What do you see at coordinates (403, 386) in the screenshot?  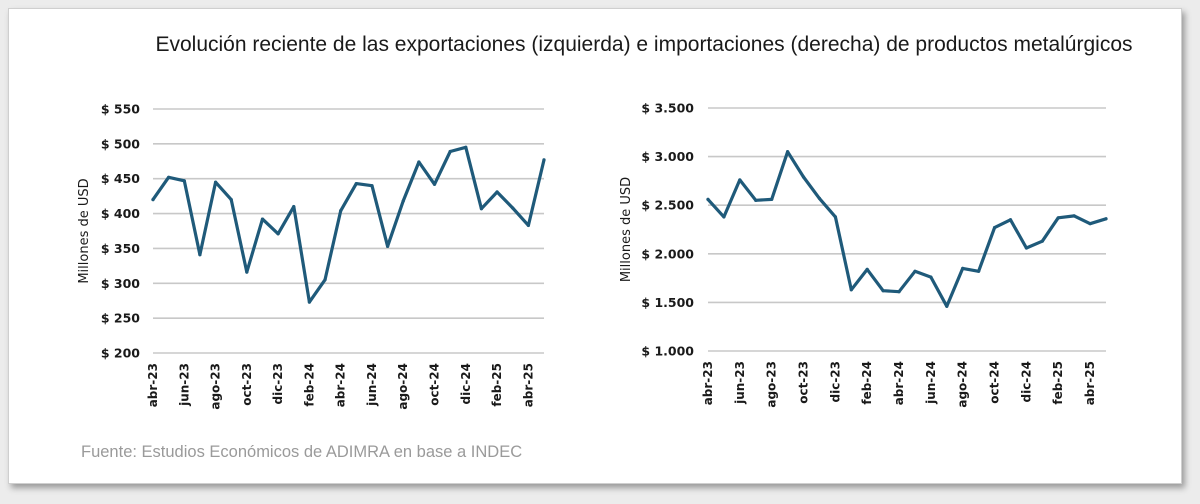 I see `exports-x-tick-label: ago-24` at bounding box center [403, 386].